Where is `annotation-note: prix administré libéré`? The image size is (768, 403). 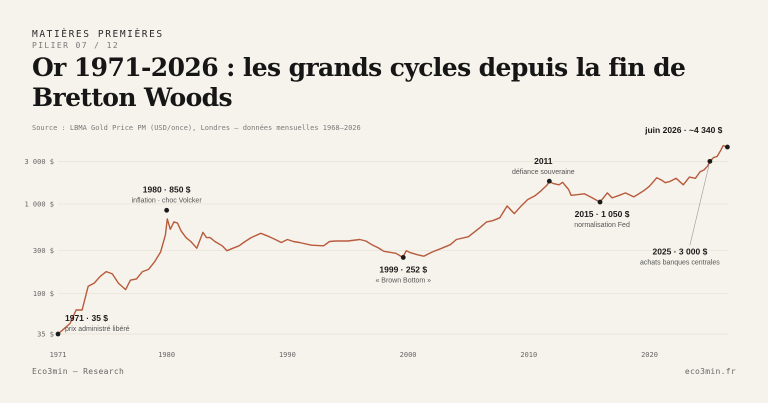 annotation-note: prix administré libéré is located at coordinates (97, 329).